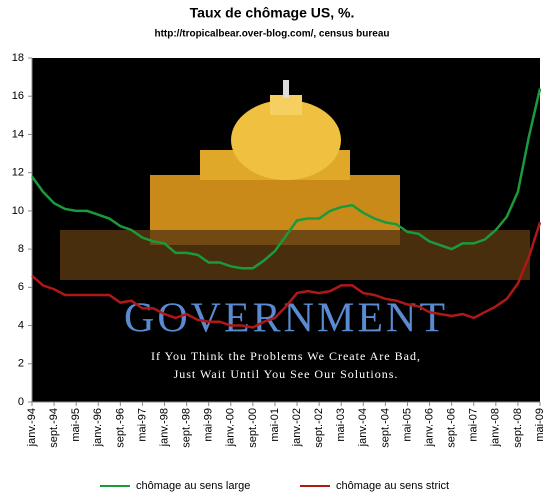 This screenshot has width=545, height=500. Describe the element at coordinates (21, 325) in the screenshot. I see `y-tick-label: 4` at that location.